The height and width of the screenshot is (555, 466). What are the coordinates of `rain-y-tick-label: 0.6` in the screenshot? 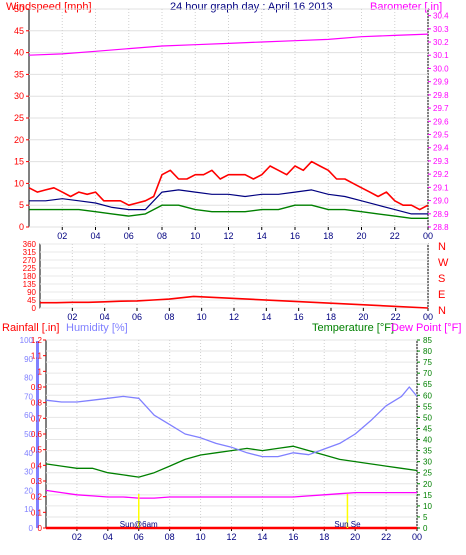 It's located at (37, 434).